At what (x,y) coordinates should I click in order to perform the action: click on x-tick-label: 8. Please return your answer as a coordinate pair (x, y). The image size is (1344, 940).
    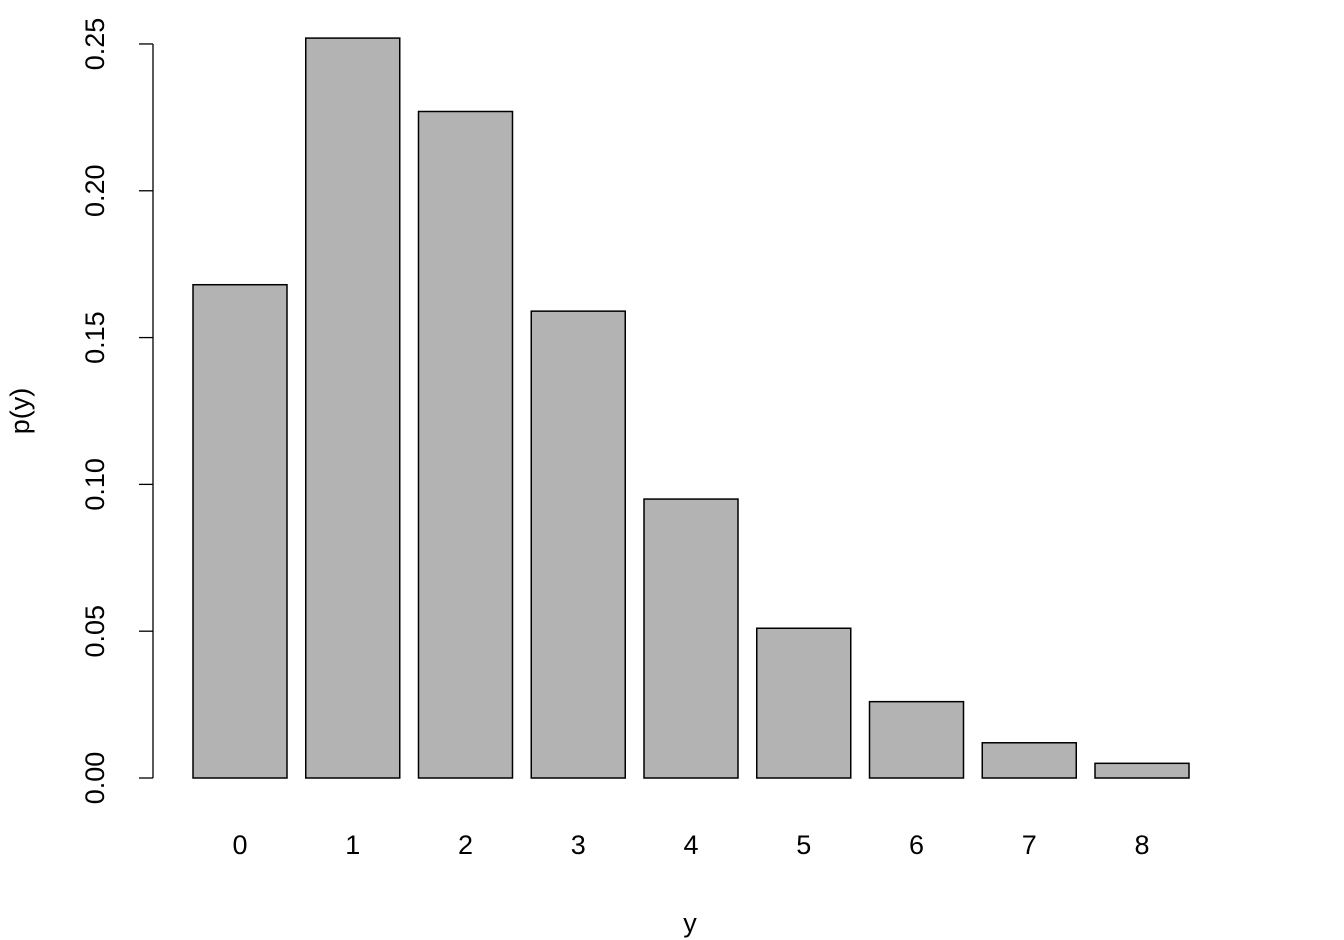
    Looking at the image, I should click on (1141, 845).